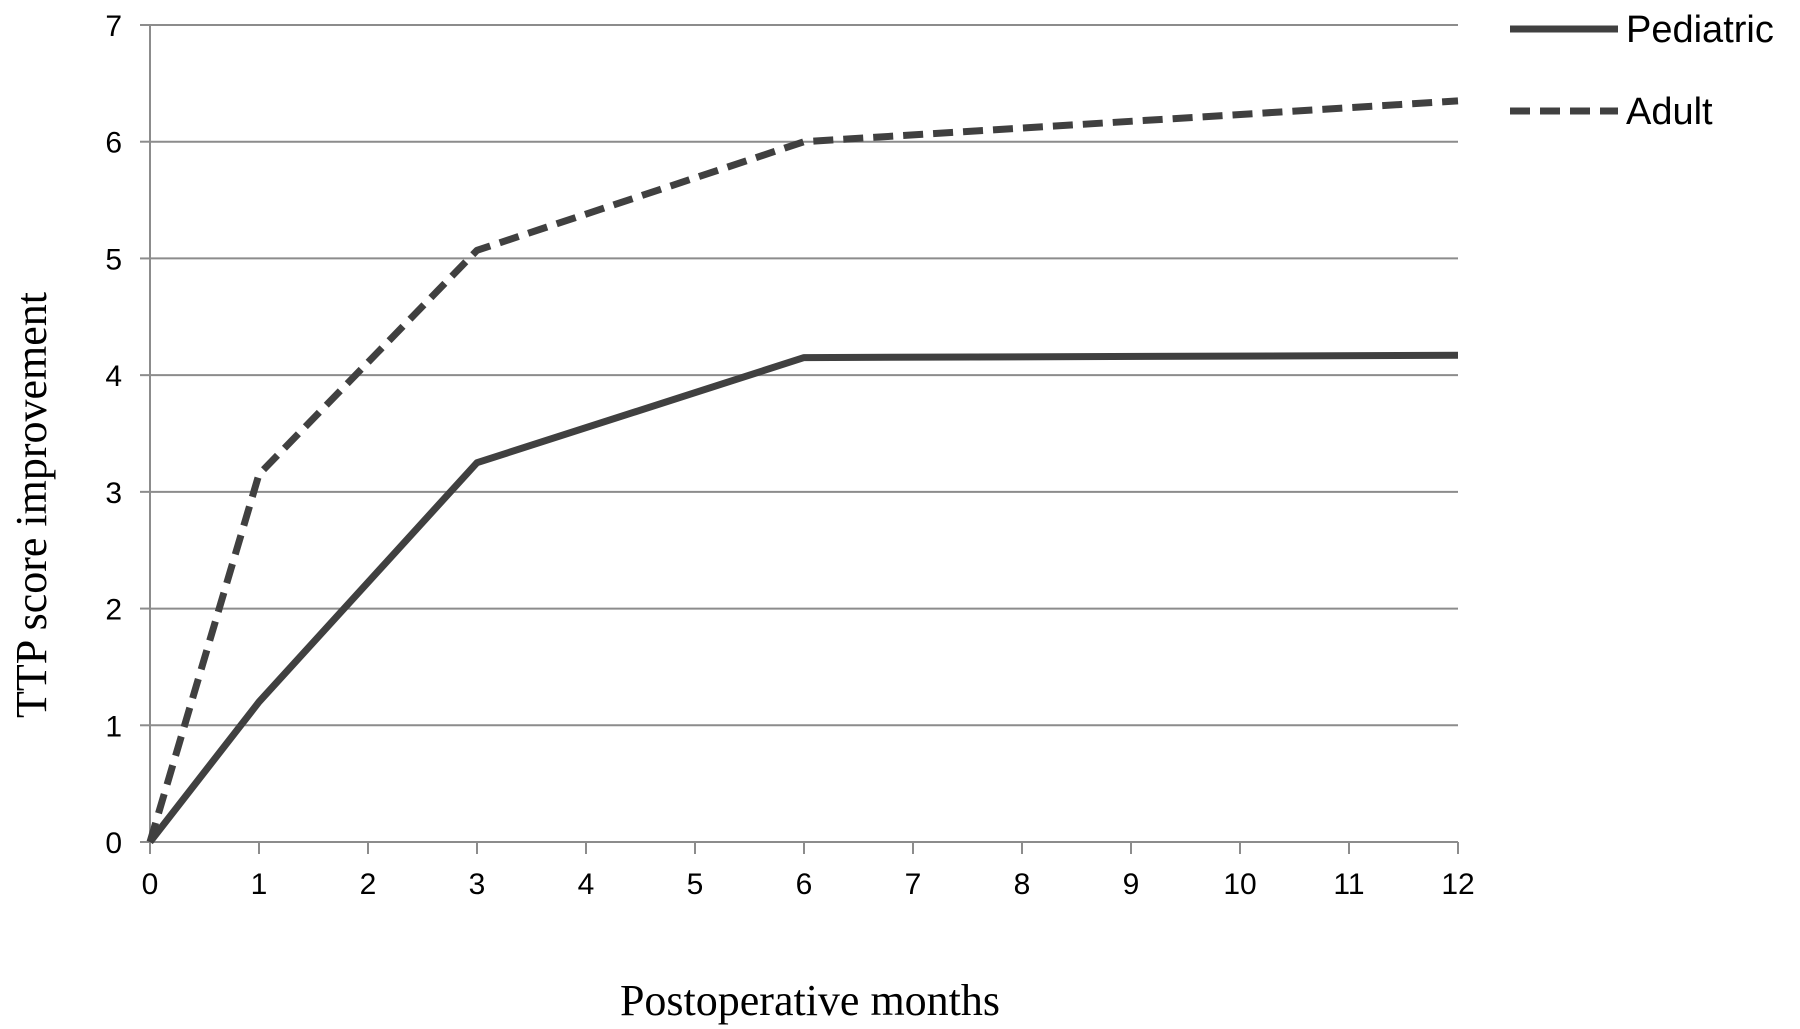 Image resolution: width=1800 pixels, height=1029 pixels. I want to click on x-tick-label: 3, so click(477, 884).